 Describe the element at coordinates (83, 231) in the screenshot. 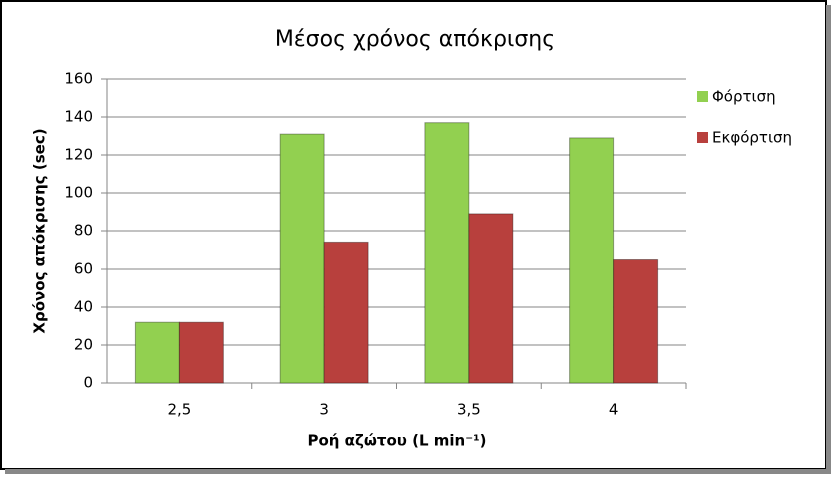

I see `y-tick-label: 80` at that location.